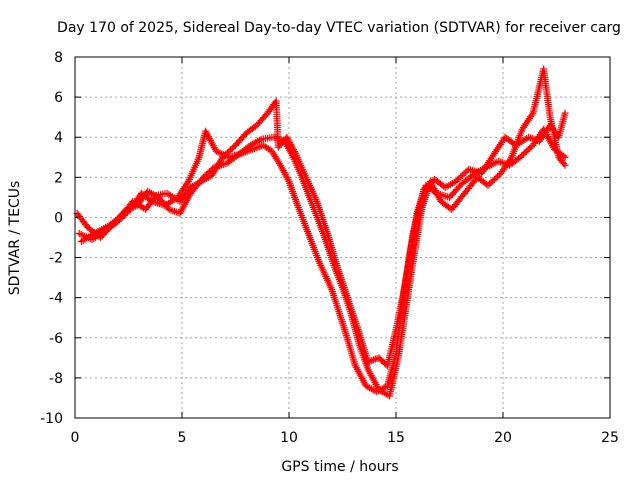 The width and height of the screenshot is (640, 480). I want to click on x-tick-label: 10, so click(289, 438).